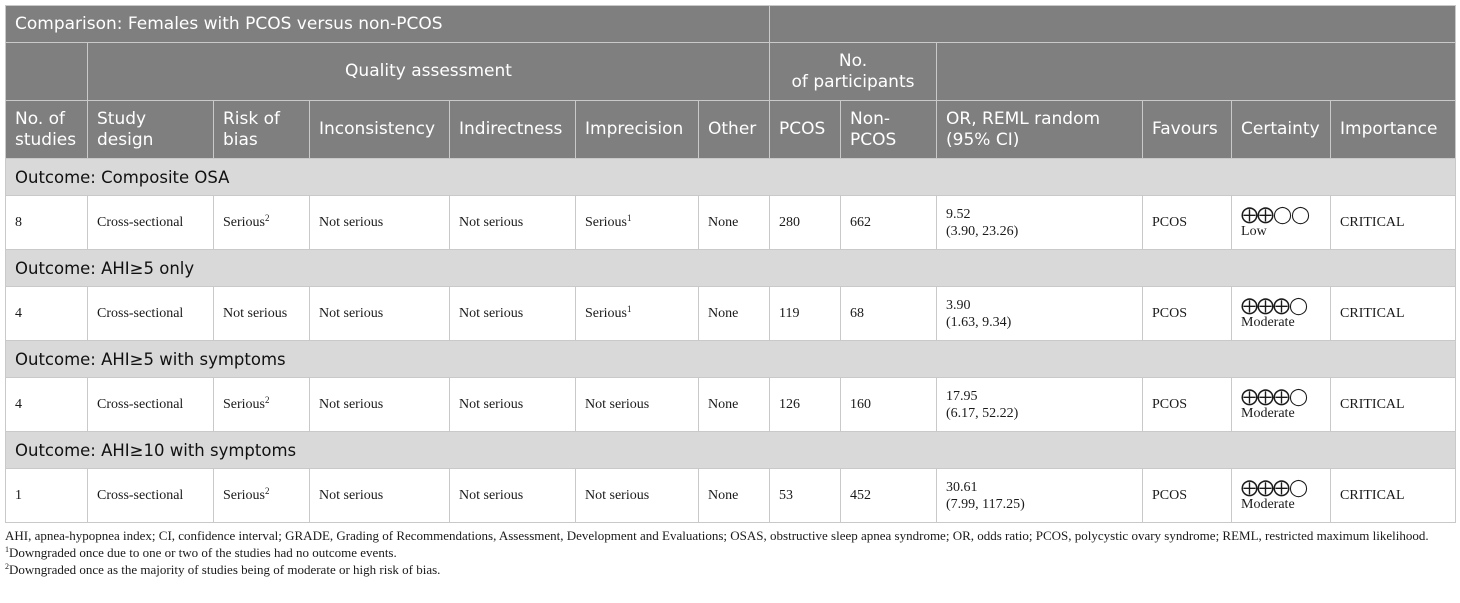 The image size is (1460, 603). Describe the element at coordinates (723, 313) in the screenshot. I see `cell-other-text: None` at that location.